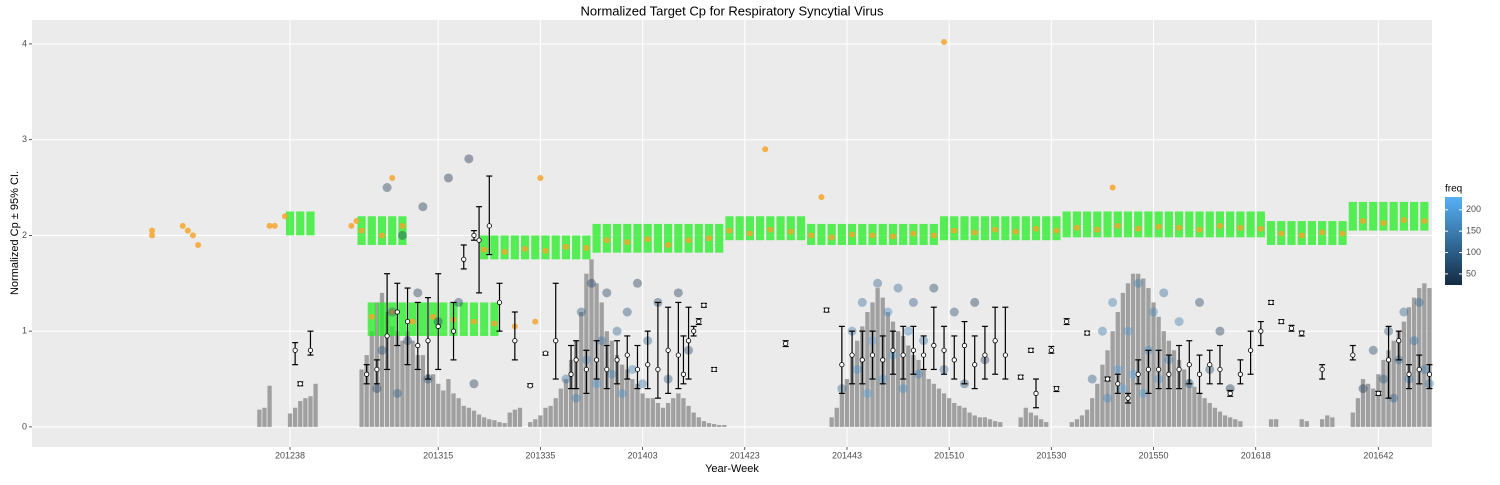  Describe the element at coordinates (24, 235) in the screenshot. I see `y-tick-label: 2` at that location.